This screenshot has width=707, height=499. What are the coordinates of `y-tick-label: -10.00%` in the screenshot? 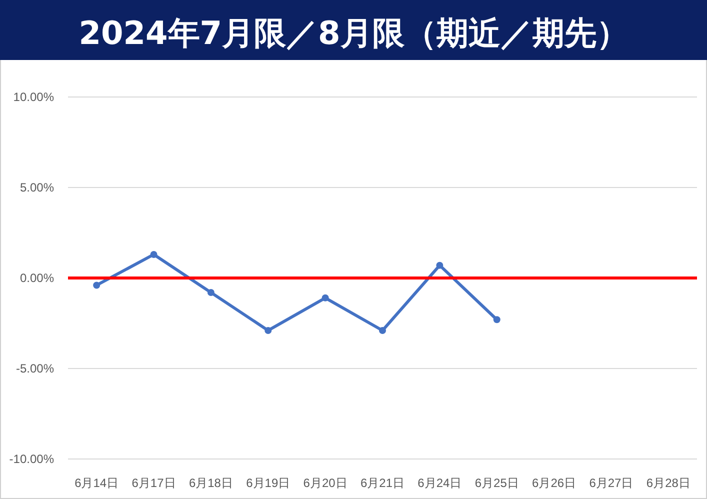 It's located at (31, 459).